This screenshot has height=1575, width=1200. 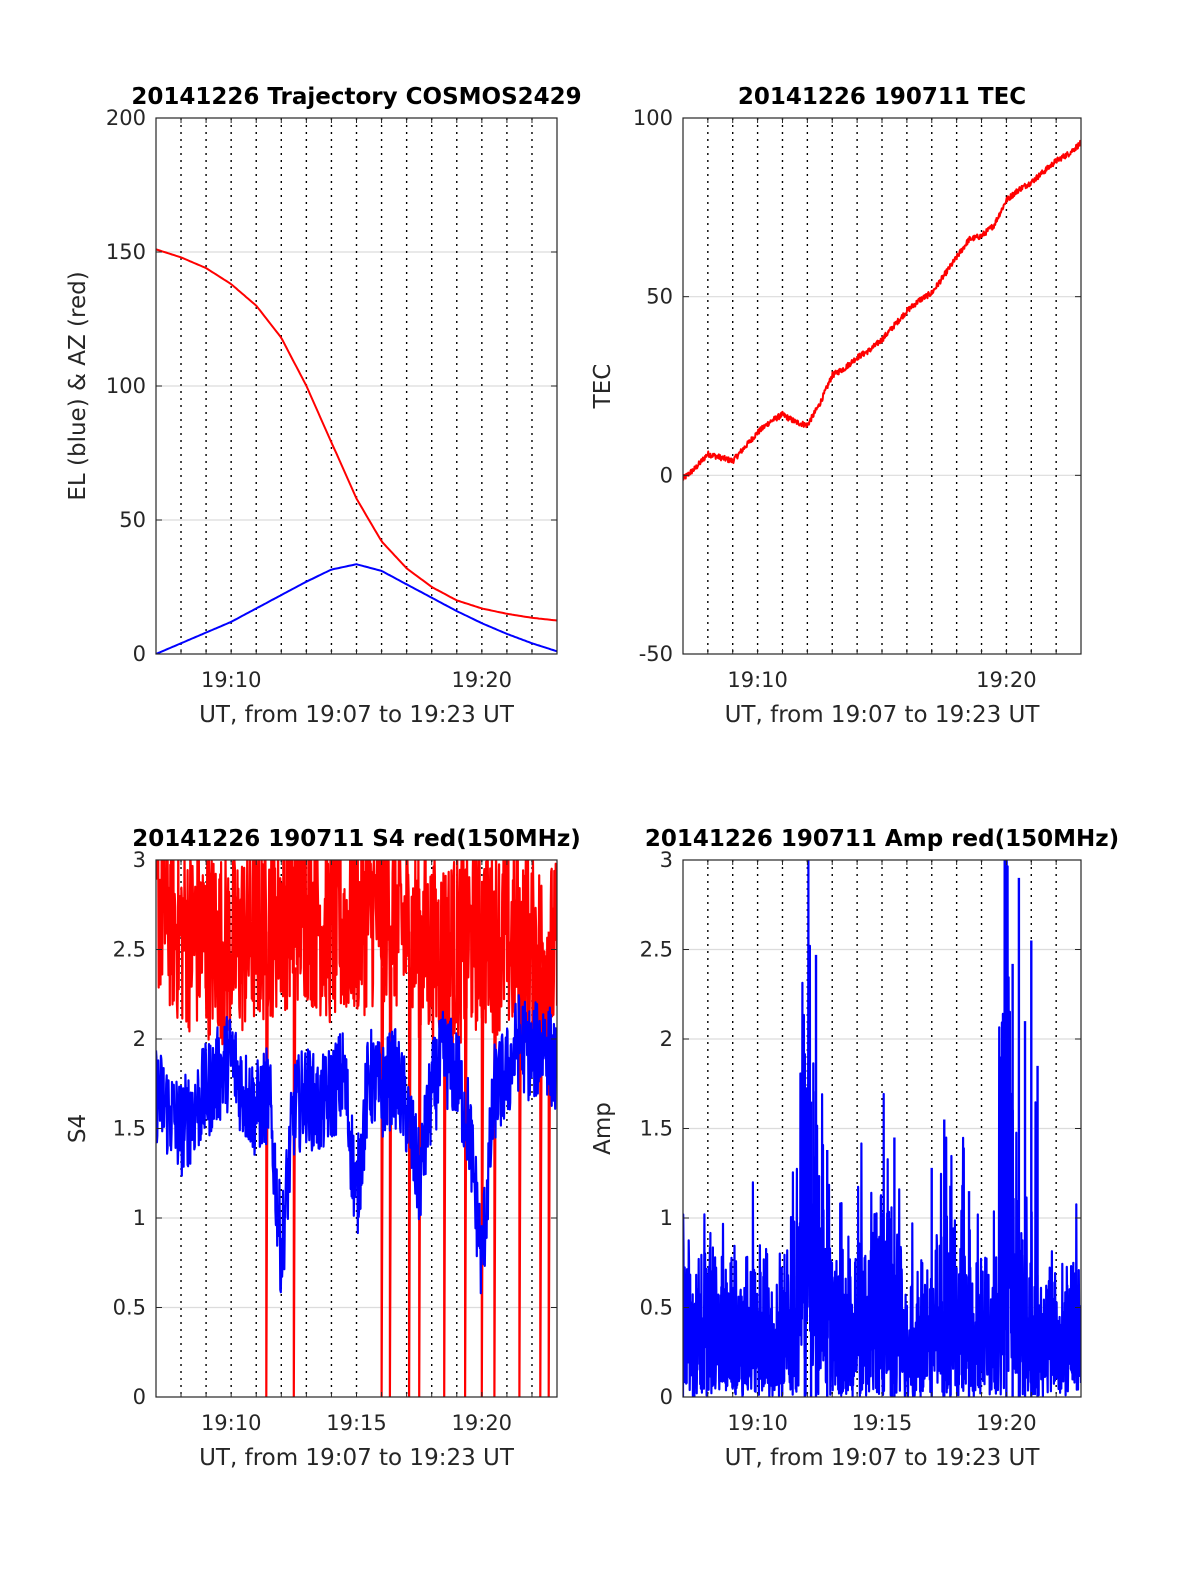 What do you see at coordinates (126, 252) in the screenshot?
I see `y-tick-label: 150` at bounding box center [126, 252].